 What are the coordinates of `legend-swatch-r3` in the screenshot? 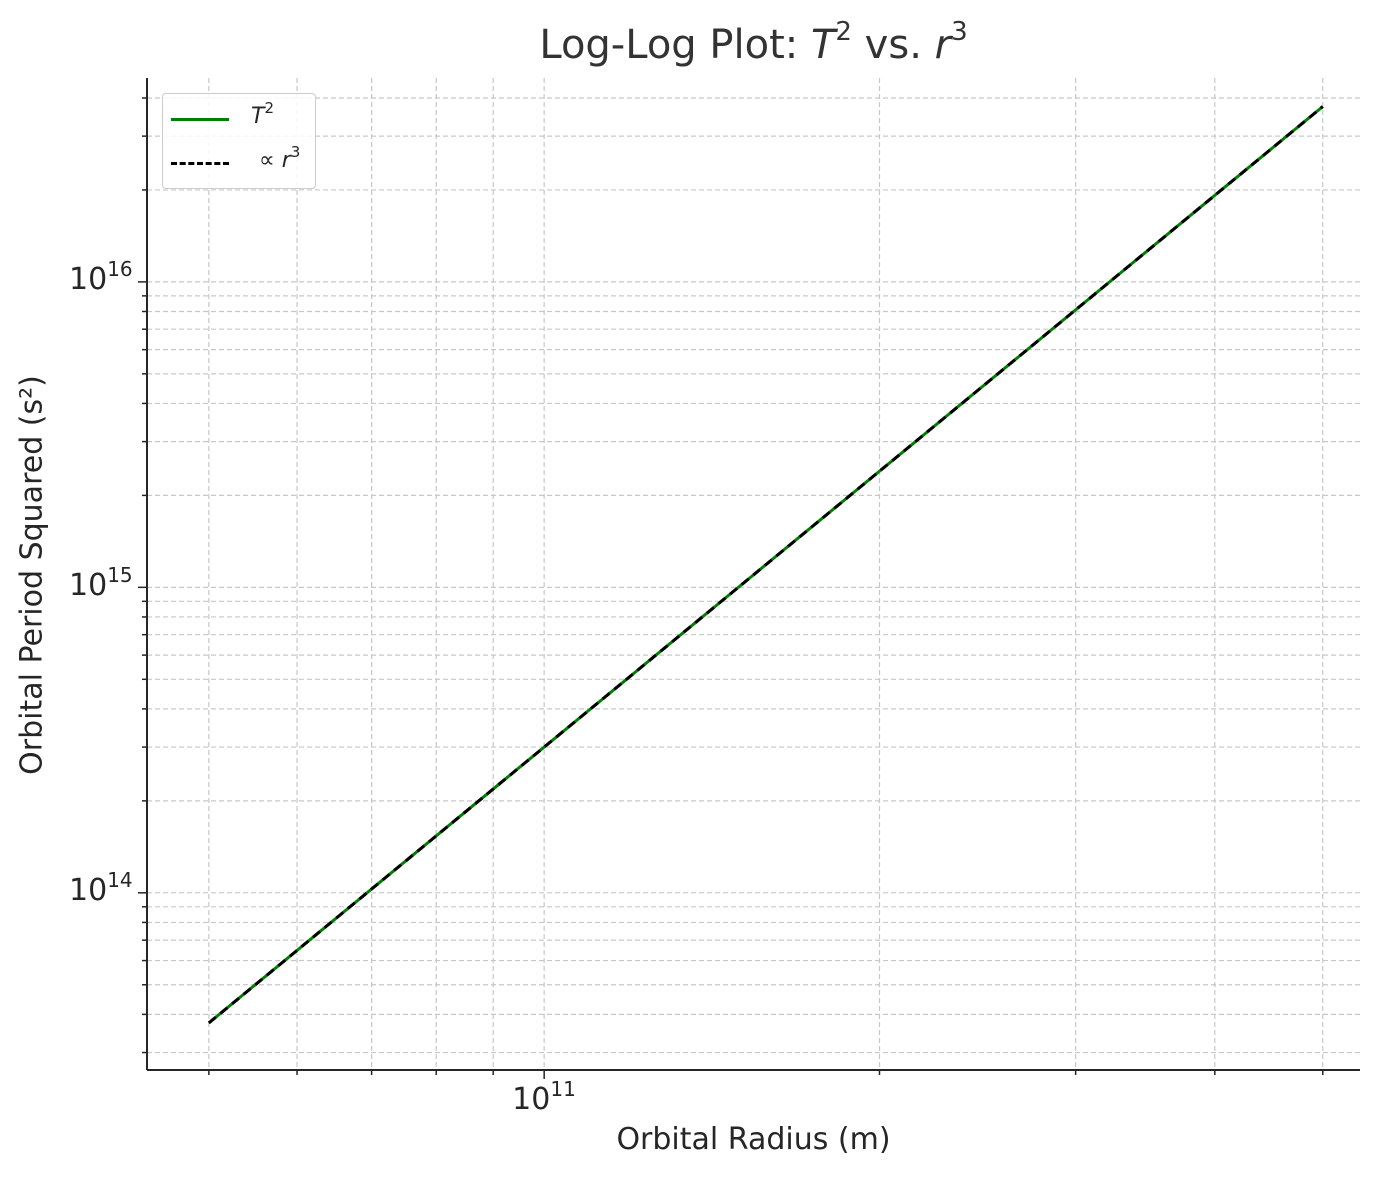 It's located at (200, 163).